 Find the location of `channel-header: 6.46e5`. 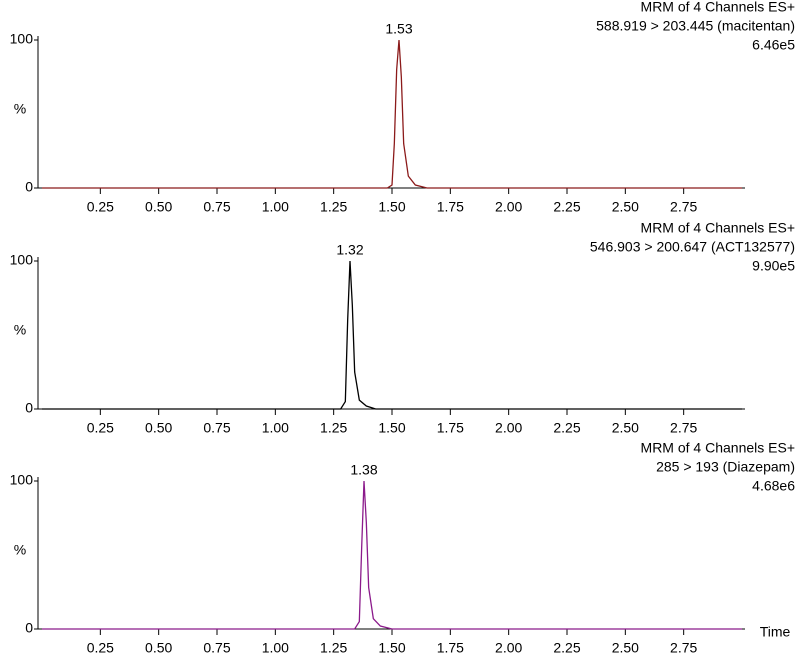

channel-header: 6.46e5 is located at coordinates (773, 45).